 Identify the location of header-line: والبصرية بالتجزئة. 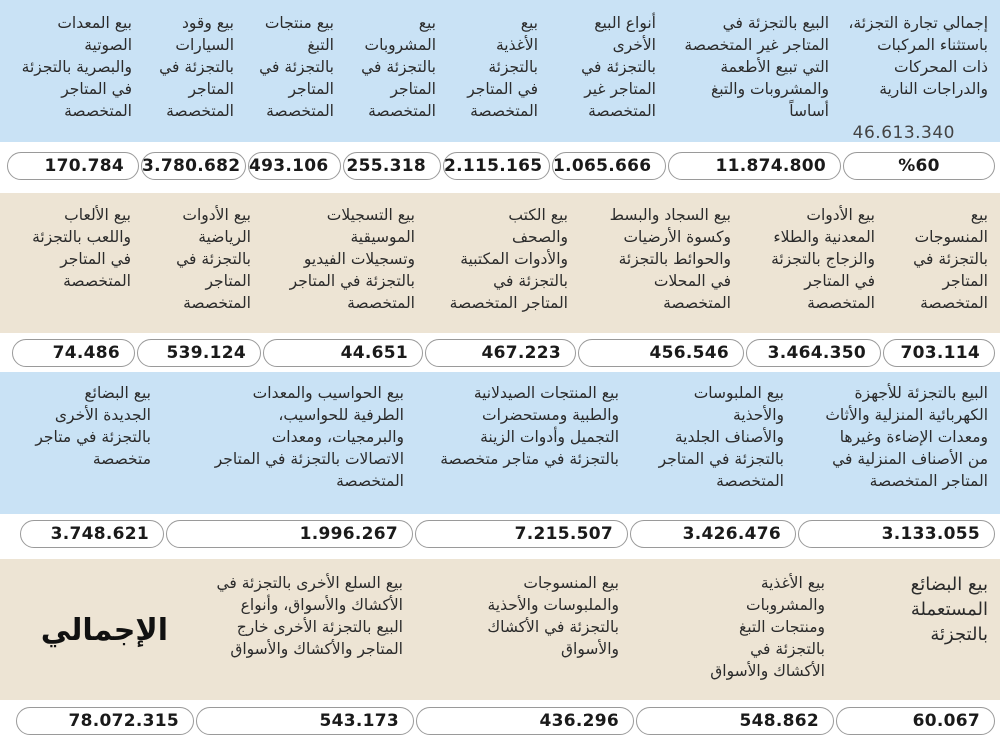
(76, 67).